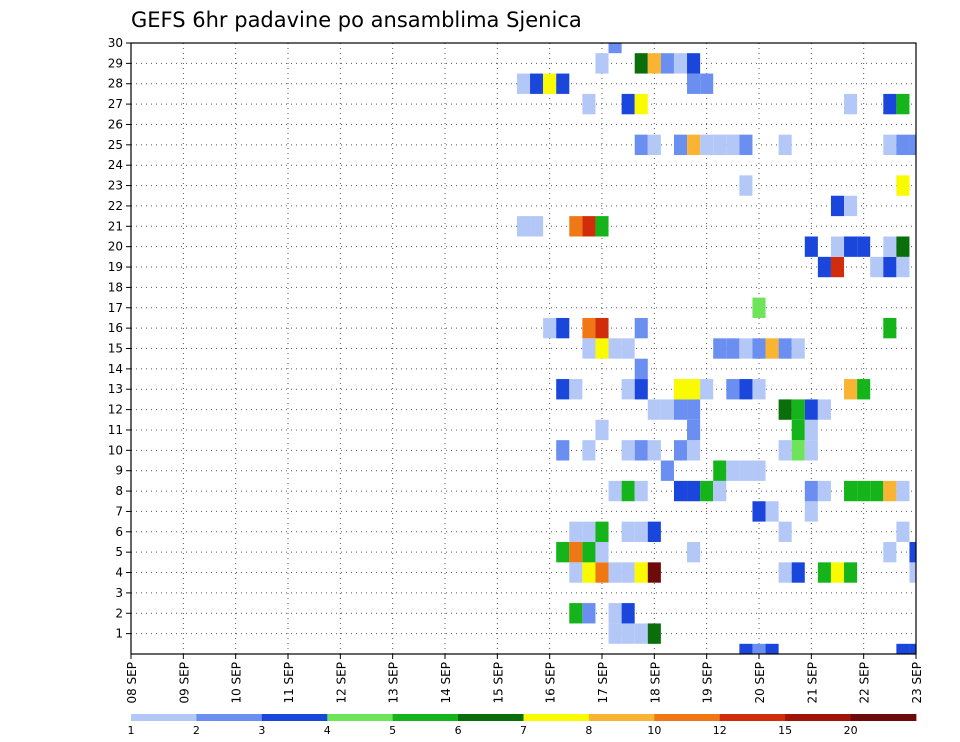 This screenshot has height=742, width=960. What do you see at coordinates (115, 308) in the screenshot?
I see `y-tick-label: 17` at bounding box center [115, 308].